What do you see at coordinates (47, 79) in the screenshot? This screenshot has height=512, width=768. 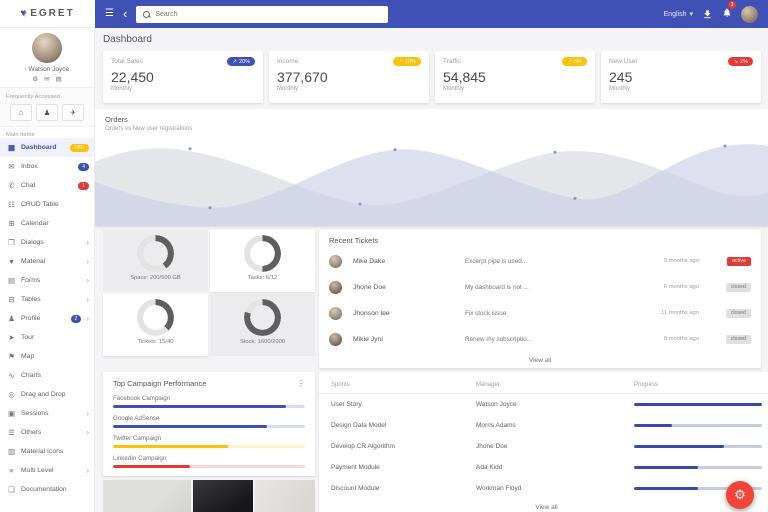 I see `mail-icon: ✉` at bounding box center [47, 79].